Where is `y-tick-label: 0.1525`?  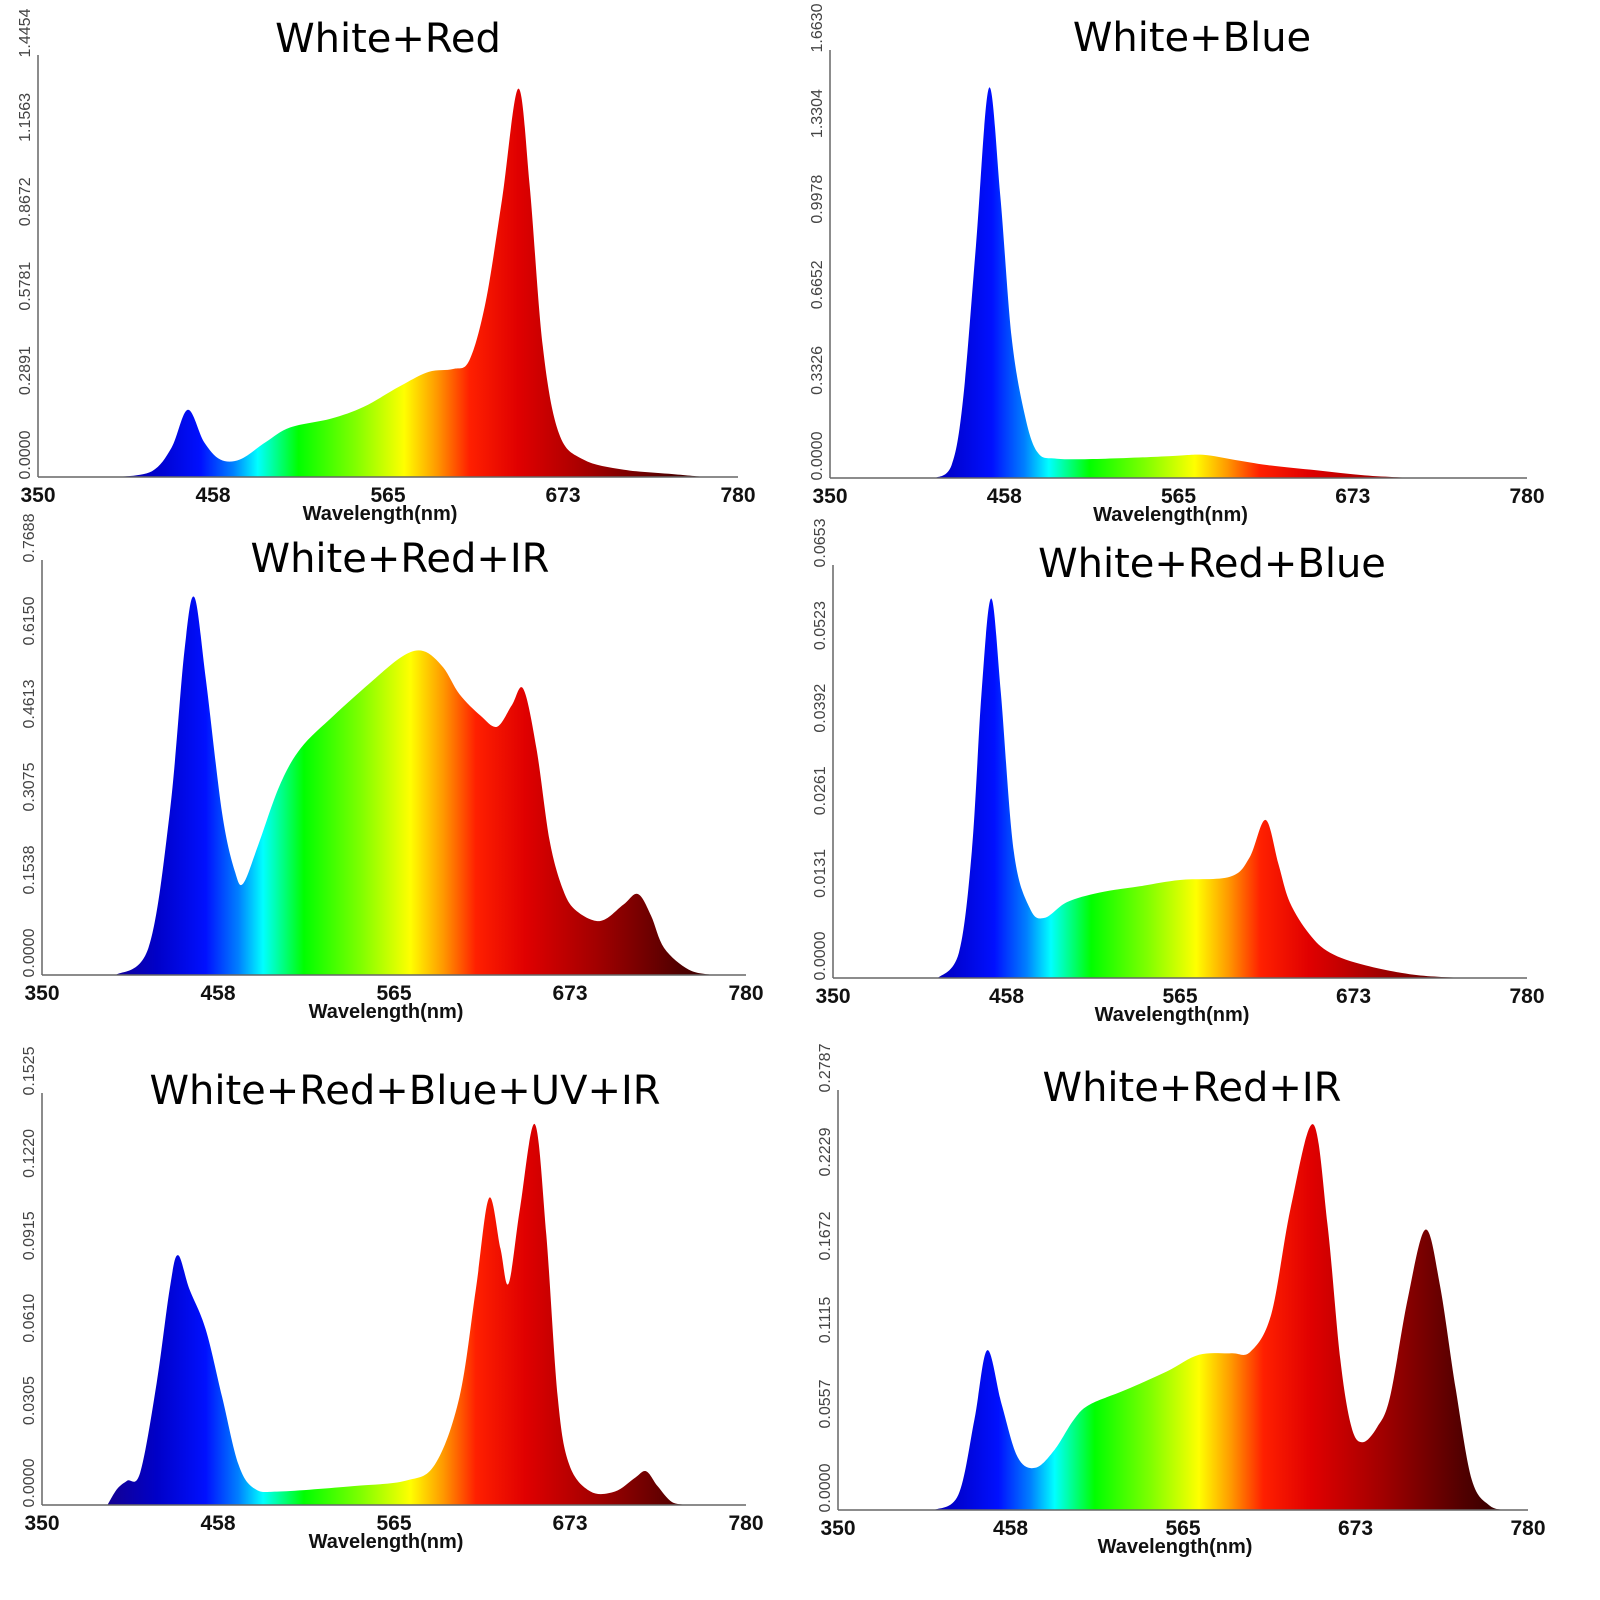
y-tick-label: 0.1525 is located at coordinates (29, 1070).